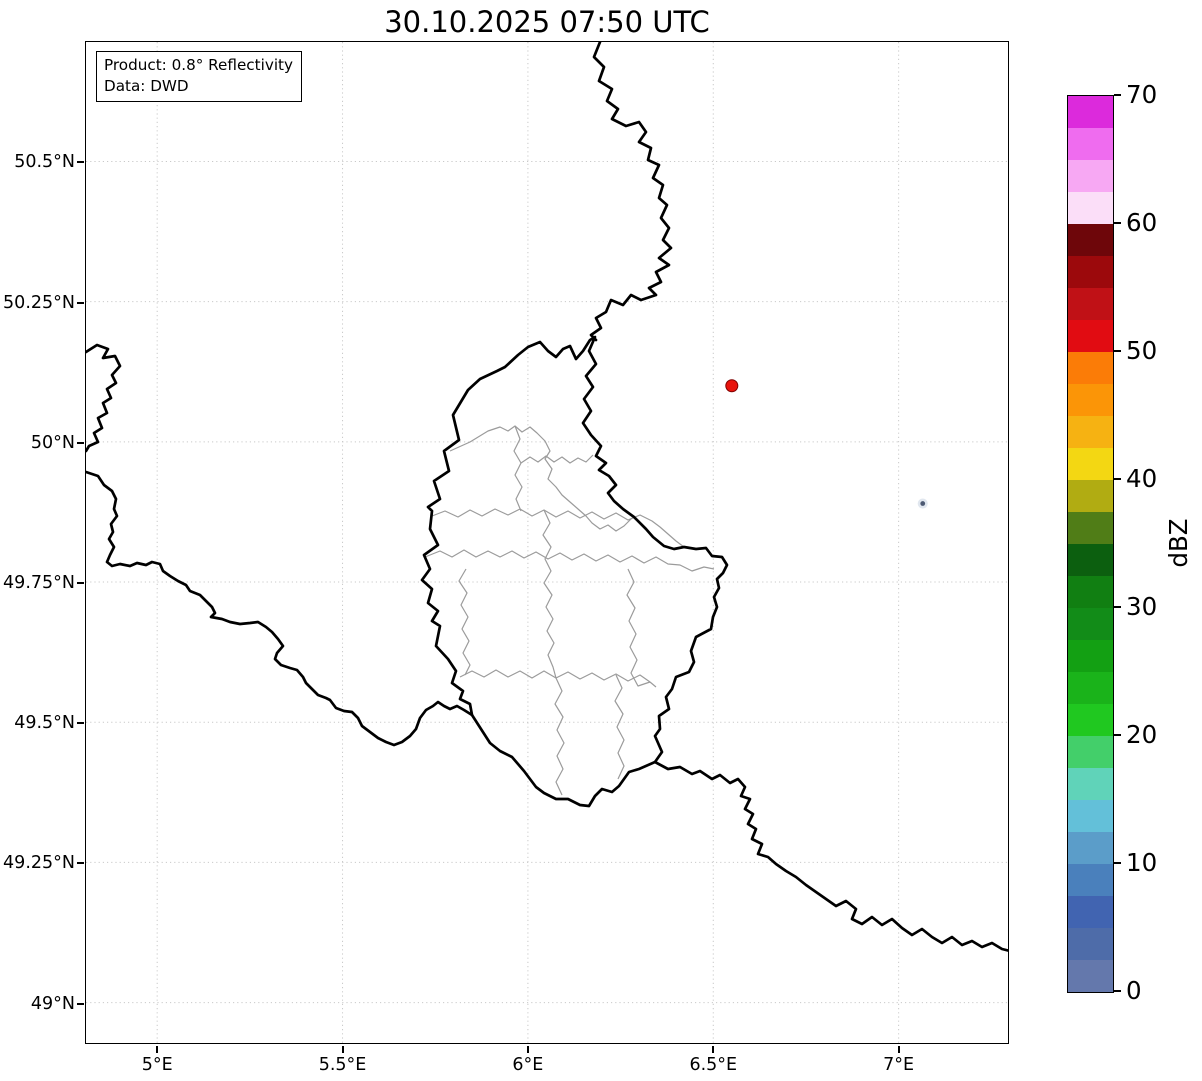 The image size is (1202, 1081). Describe the element at coordinates (1178, 543) in the screenshot. I see `colorbar-axis-label: dBZ` at that location.